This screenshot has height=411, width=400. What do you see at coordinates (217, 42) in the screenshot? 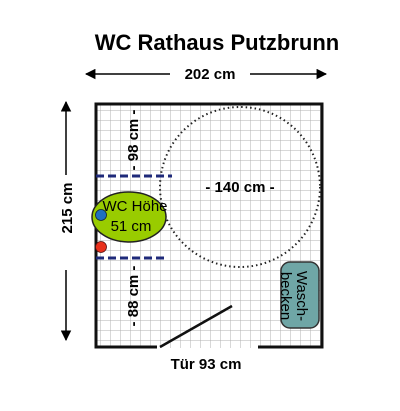
I see `plan-title: WC Rathaus Putzbrunn` at bounding box center [217, 42].